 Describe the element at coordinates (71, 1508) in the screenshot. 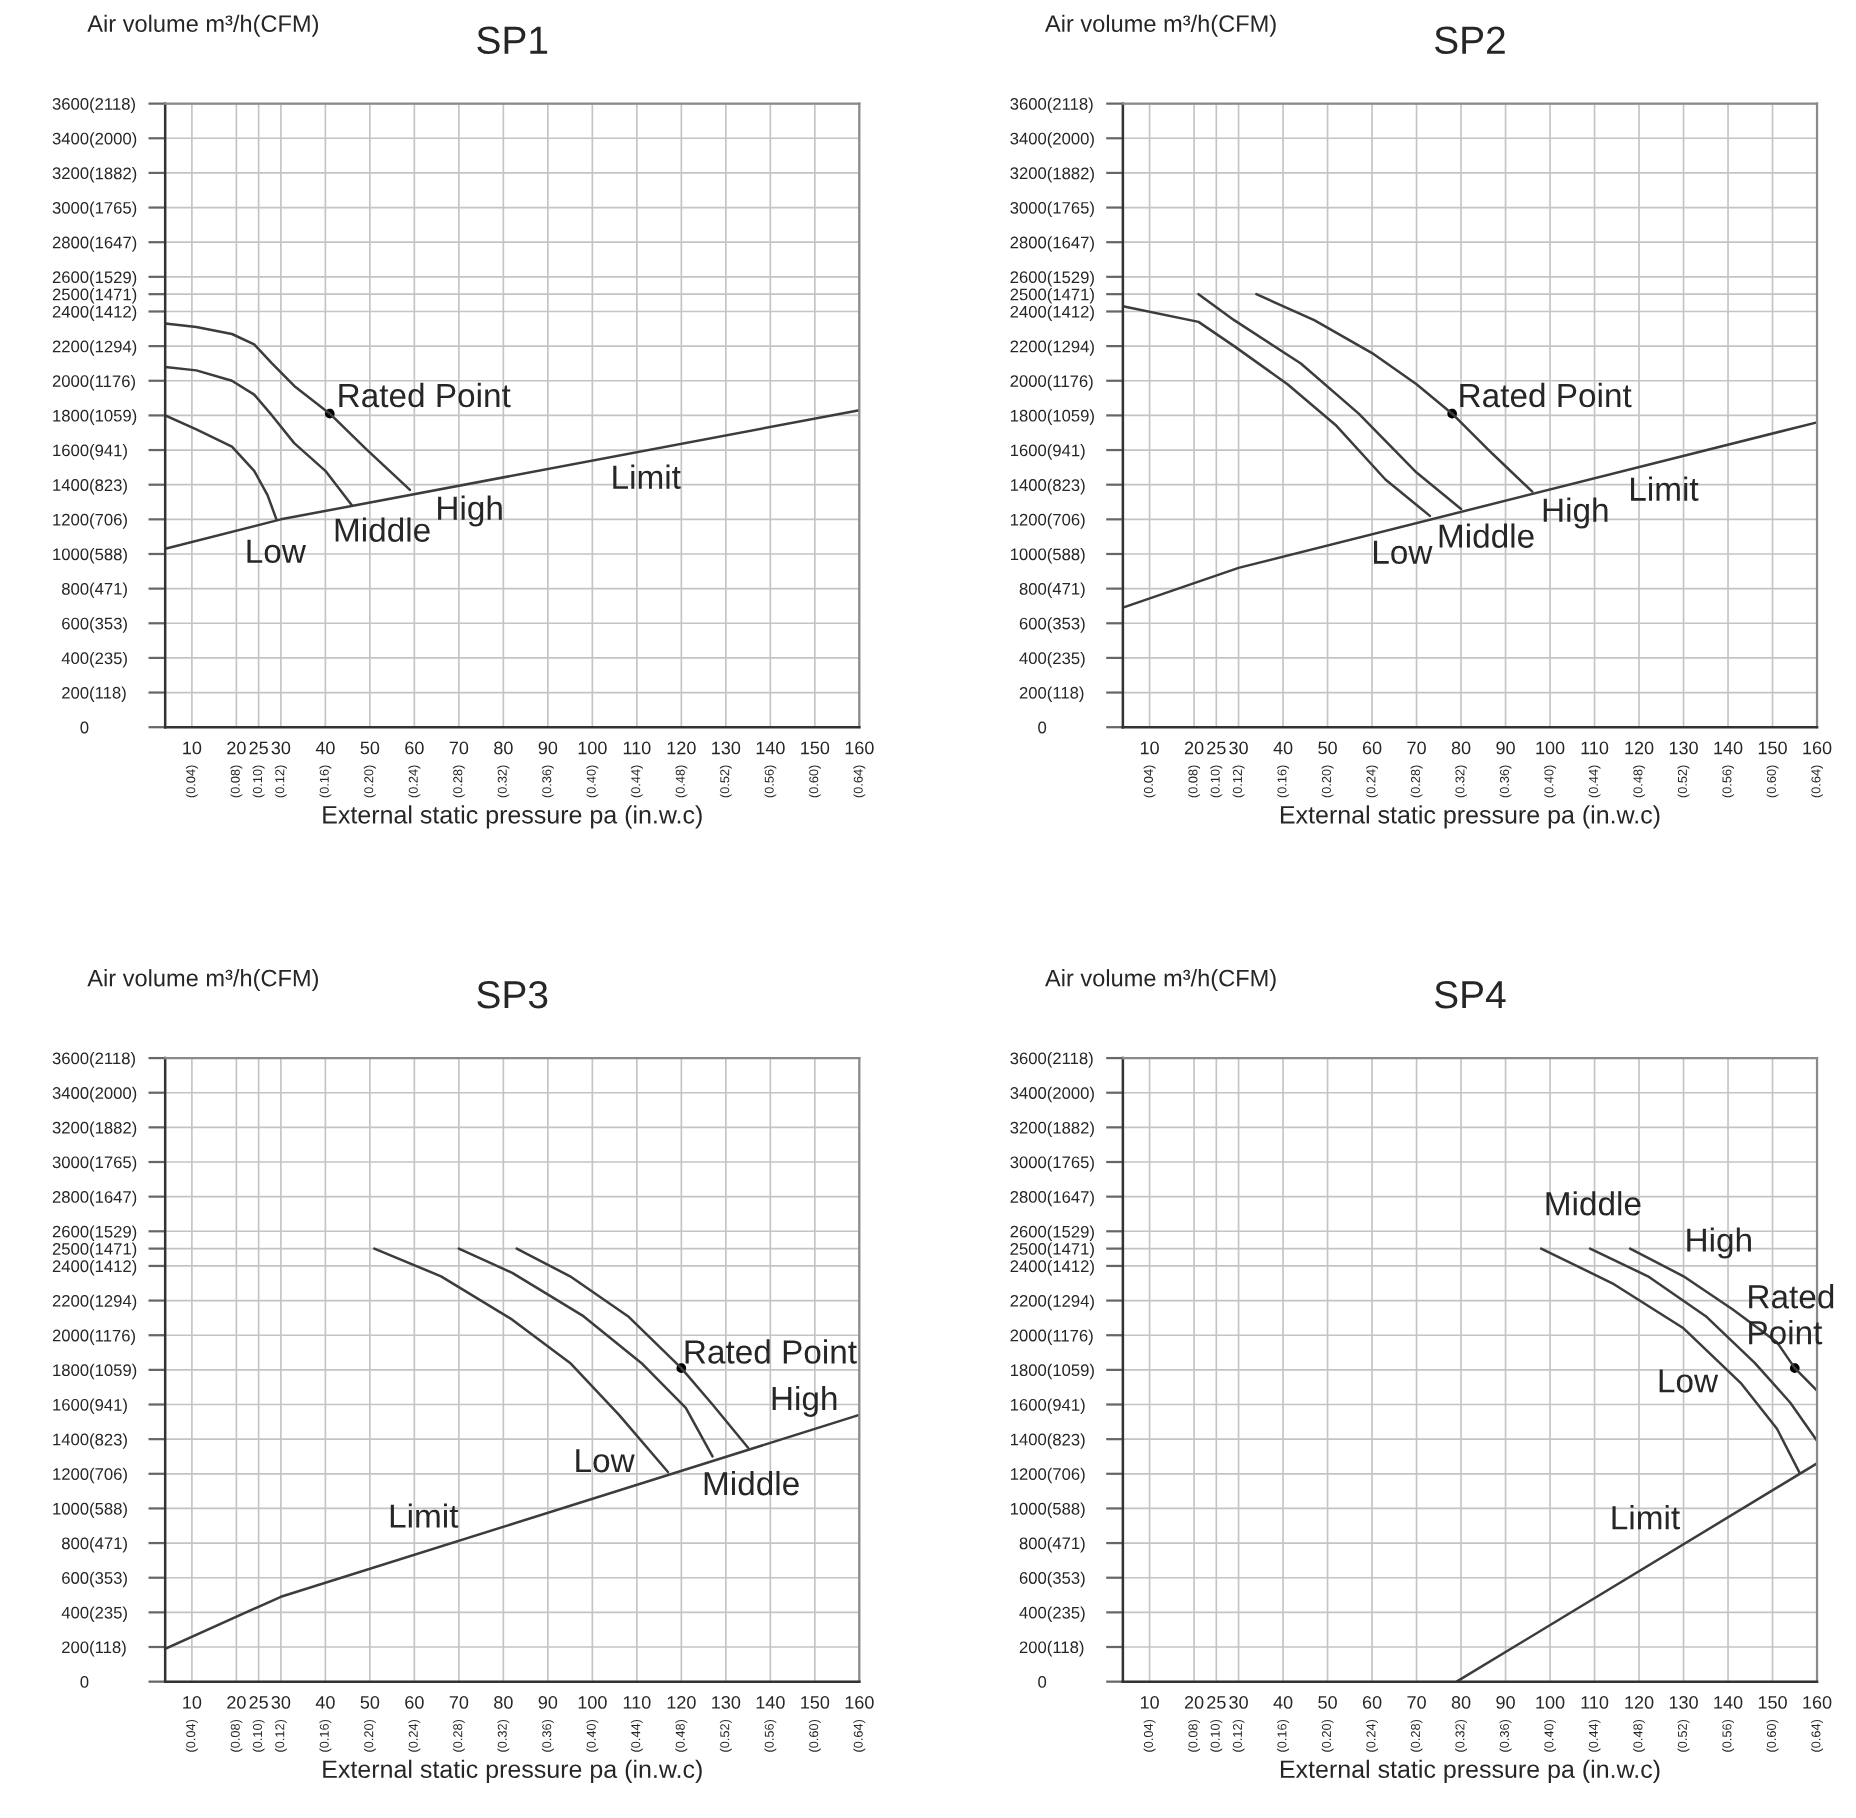

I see `y-tick-label: 1000` at that location.